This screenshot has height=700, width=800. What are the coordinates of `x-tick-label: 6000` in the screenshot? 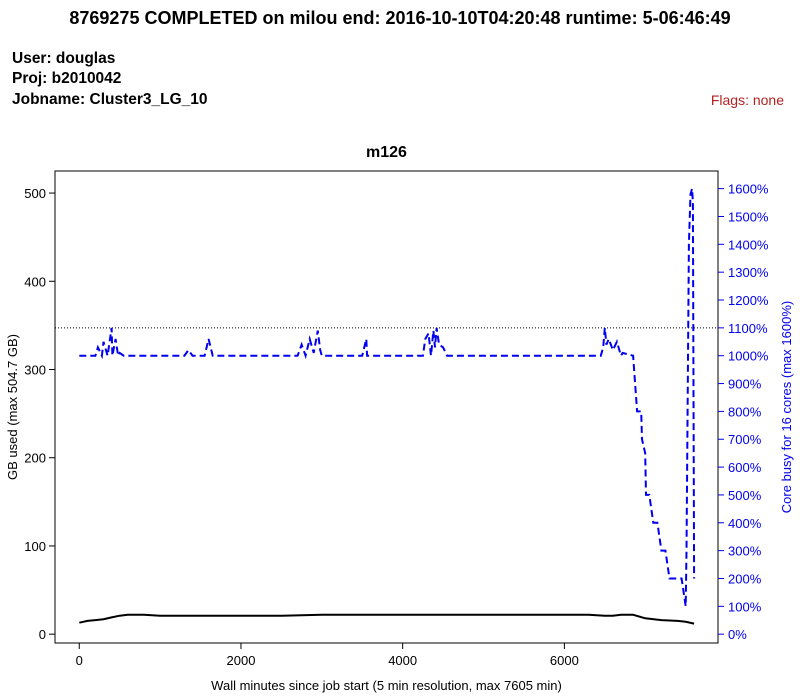 It's located at (564, 660).